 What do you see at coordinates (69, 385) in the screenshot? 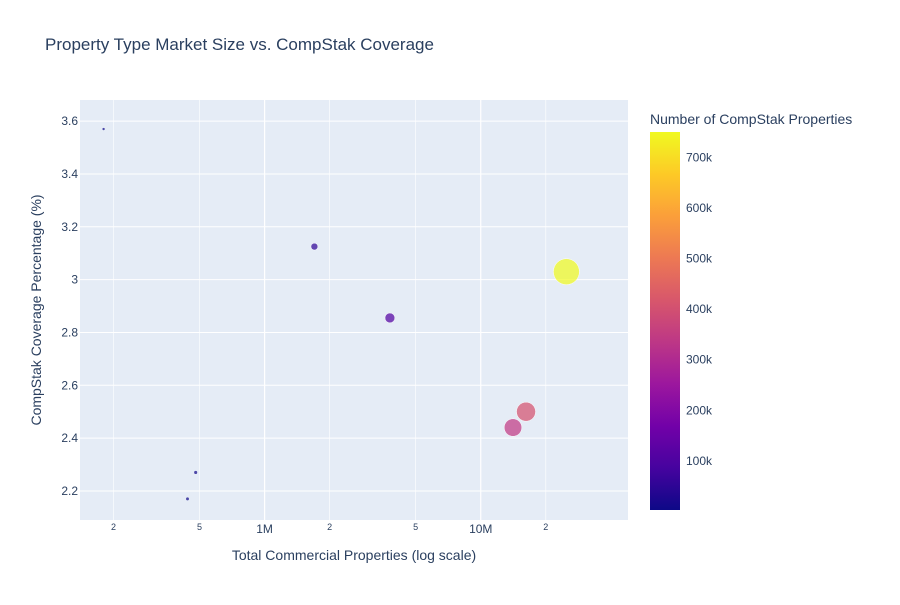
I see `y-tick-label: 2.6` at bounding box center [69, 385].